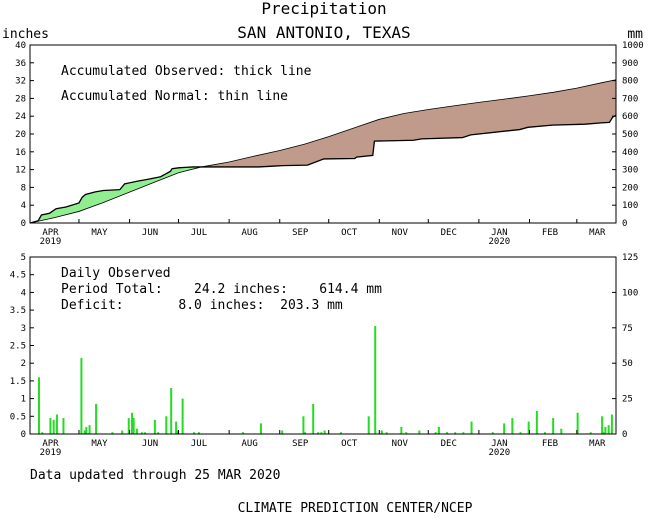 This screenshot has width=648, height=518. I want to click on left-unit-label: inches, so click(25, 34).